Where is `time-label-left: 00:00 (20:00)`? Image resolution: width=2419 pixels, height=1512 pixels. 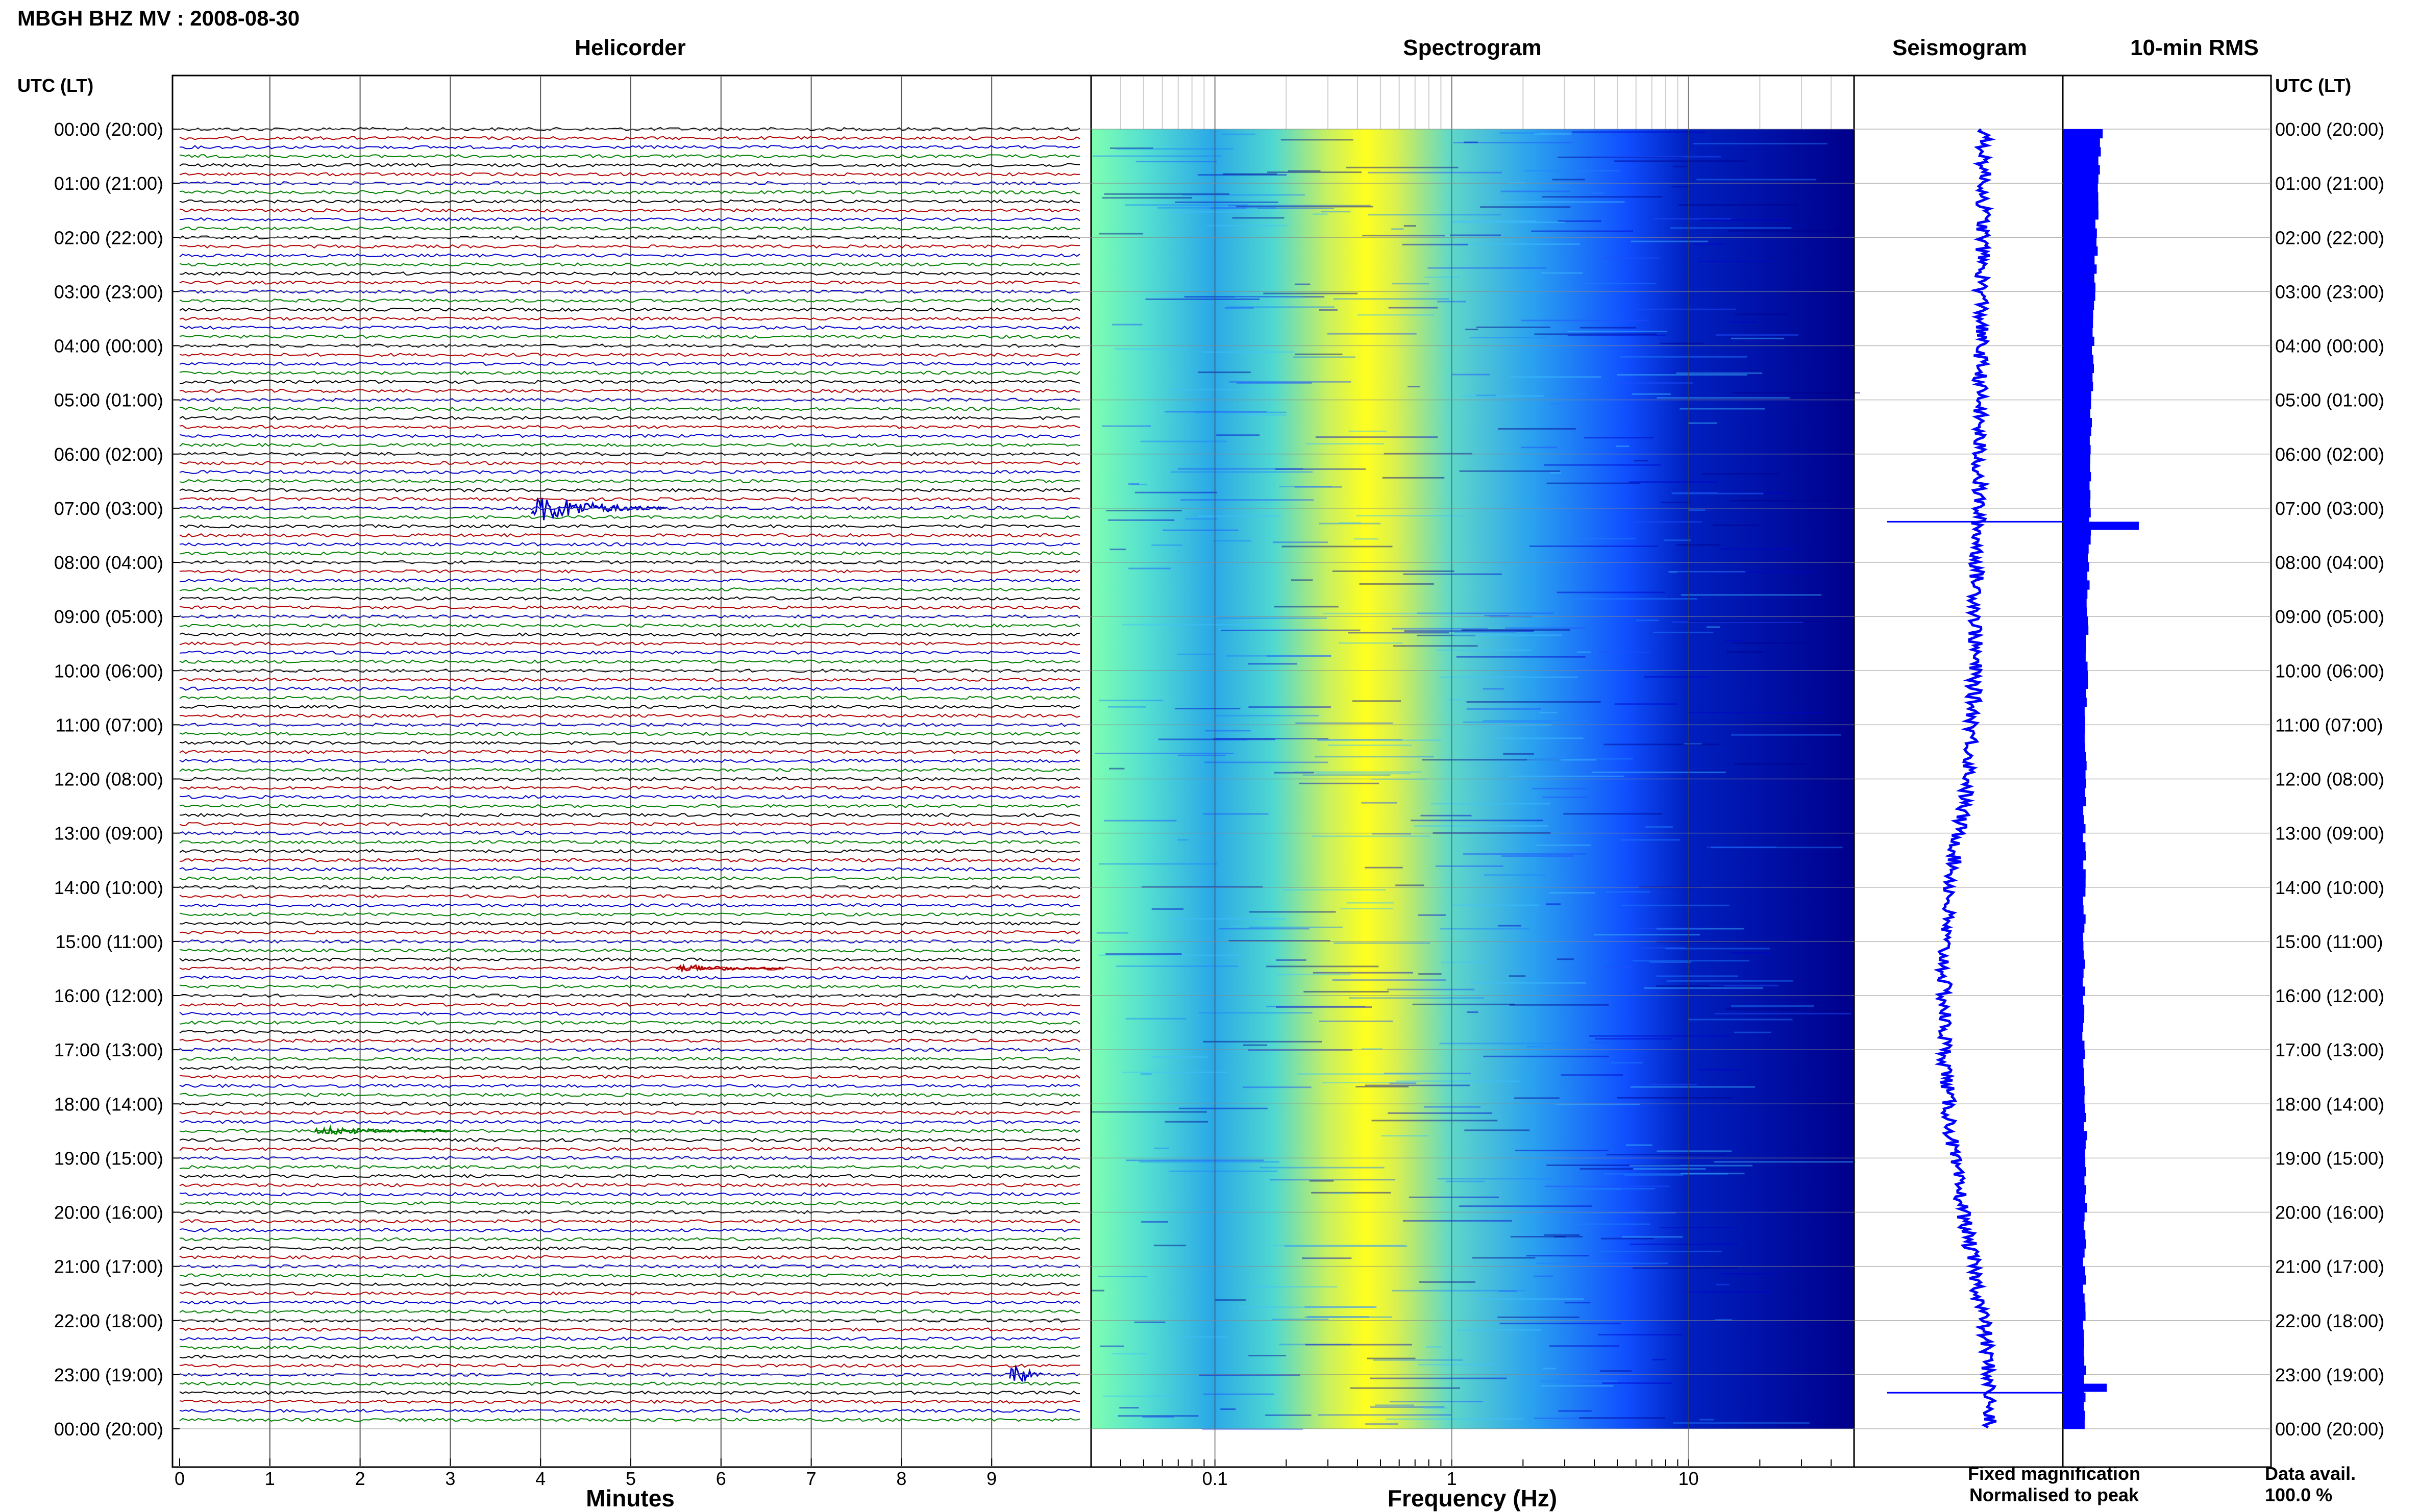
time-label-left: 00:00 (20:00) is located at coordinates (108, 129).